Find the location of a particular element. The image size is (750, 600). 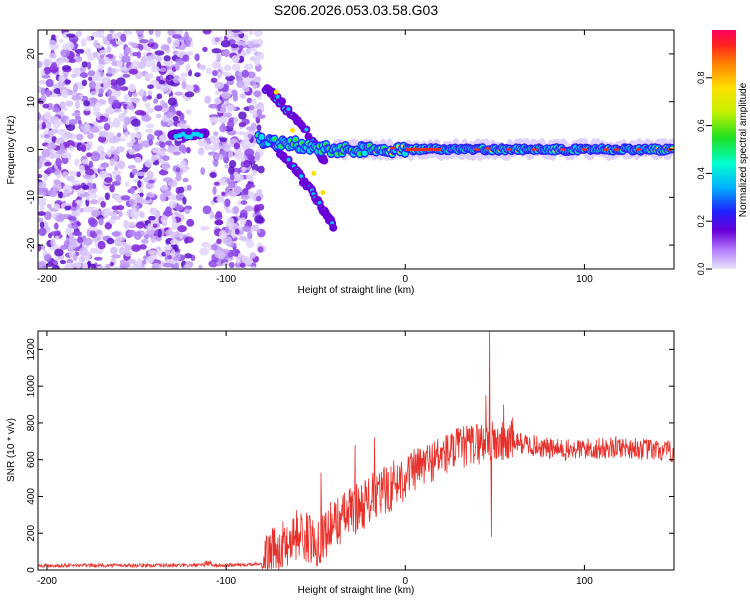

colorbar-label: Normalized spectral amplitude is located at coordinates (743, 149).